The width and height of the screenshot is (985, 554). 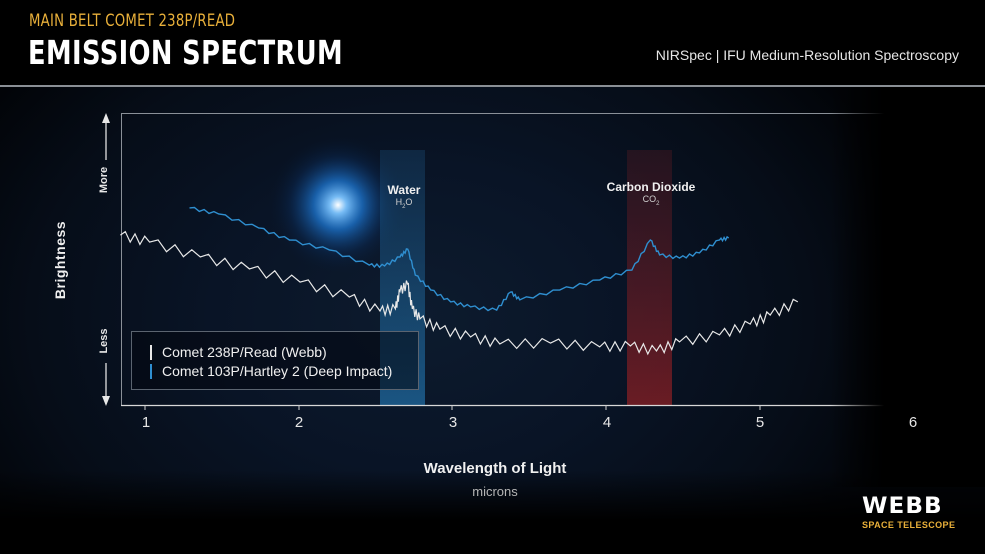 I want to click on logo-wordmark: WEBB, so click(x=902, y=506).